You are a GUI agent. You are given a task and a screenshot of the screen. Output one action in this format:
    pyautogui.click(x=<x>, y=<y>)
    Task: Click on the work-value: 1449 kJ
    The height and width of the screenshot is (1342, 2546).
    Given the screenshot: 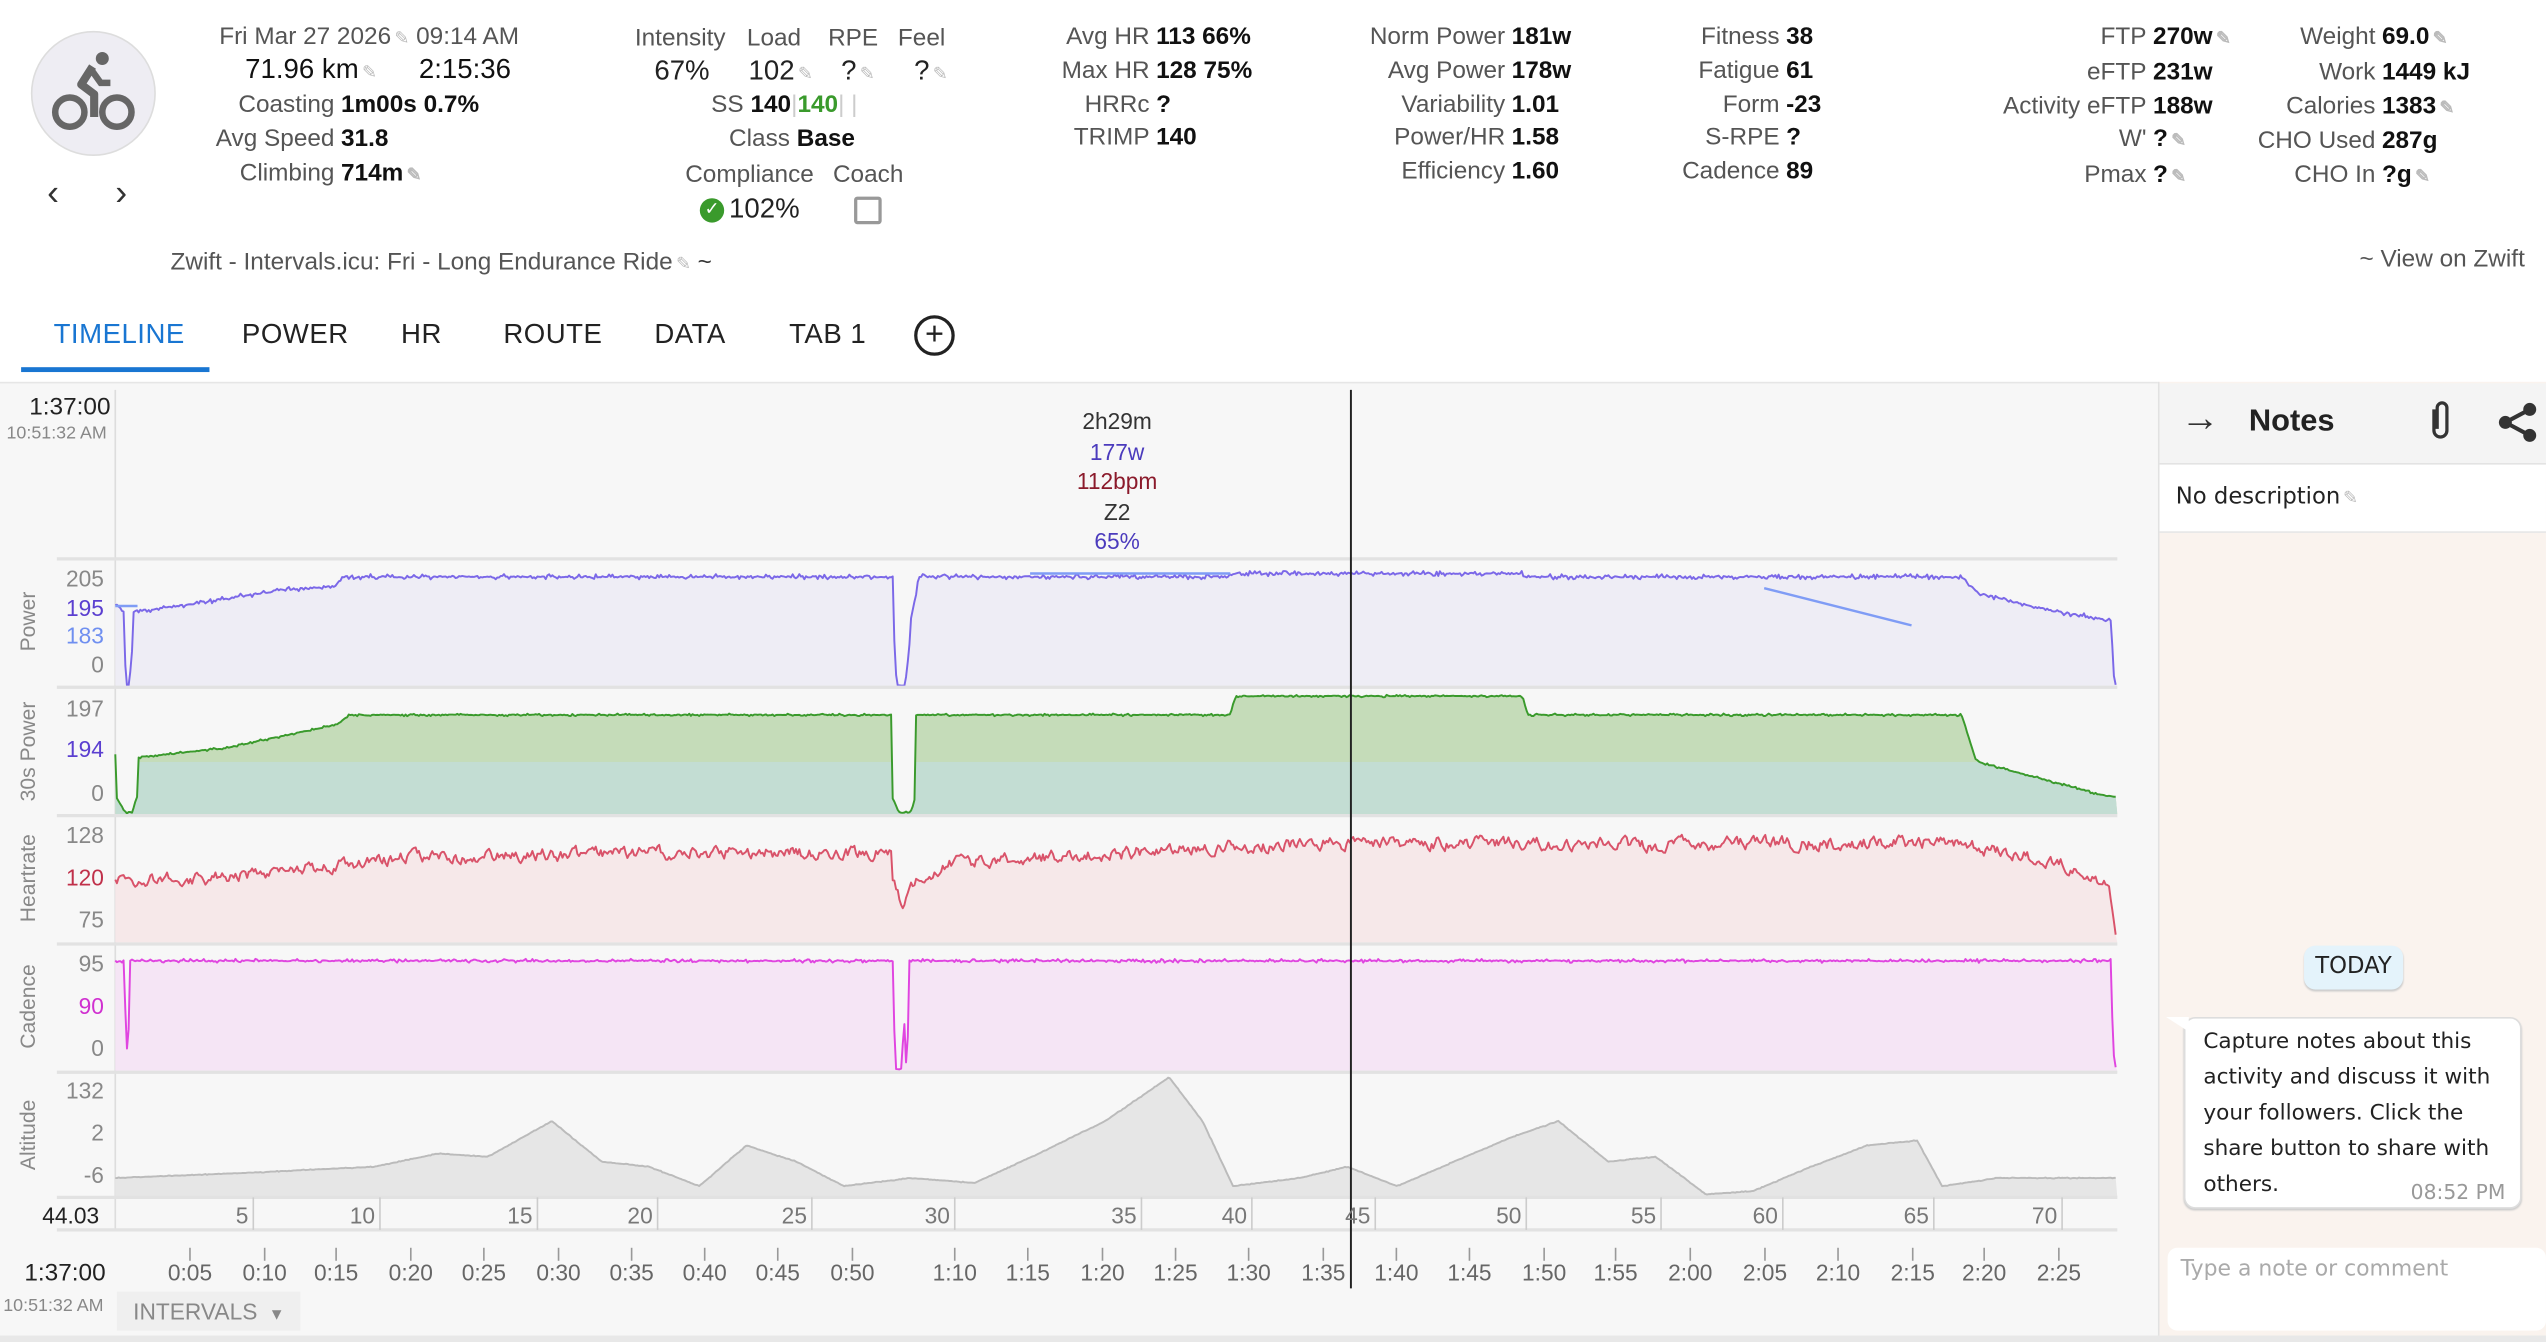 What is the action you would take?
    pyautogui.click(x=2426, y=74)
    